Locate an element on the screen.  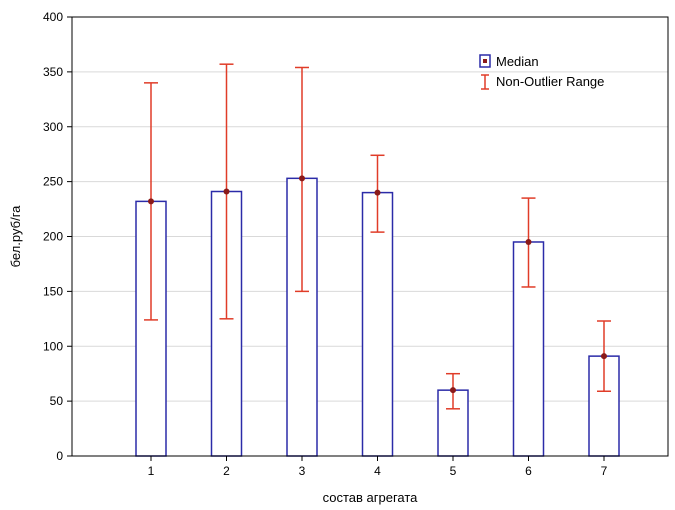
x-tick-label: 3 is located at coordinates (302, 471).